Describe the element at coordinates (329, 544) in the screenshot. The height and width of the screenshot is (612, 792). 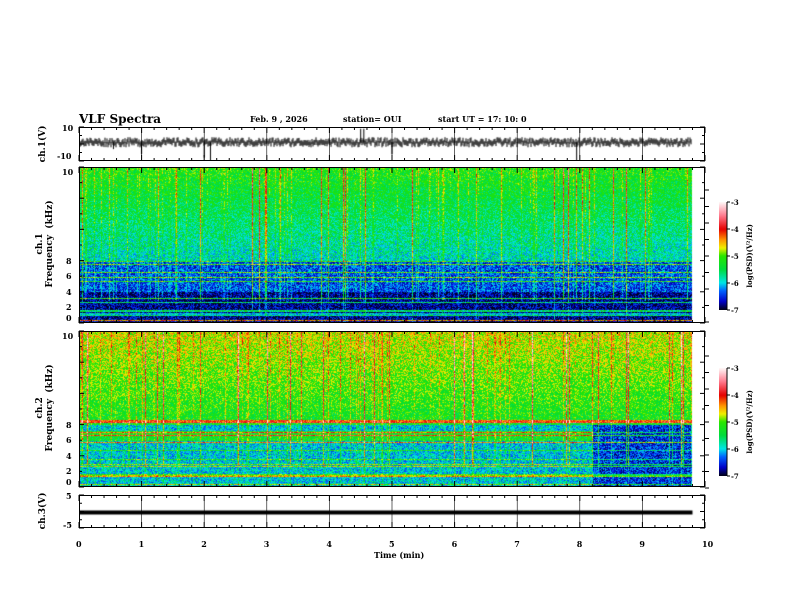
I see `x-tick-label: 4` at that location.